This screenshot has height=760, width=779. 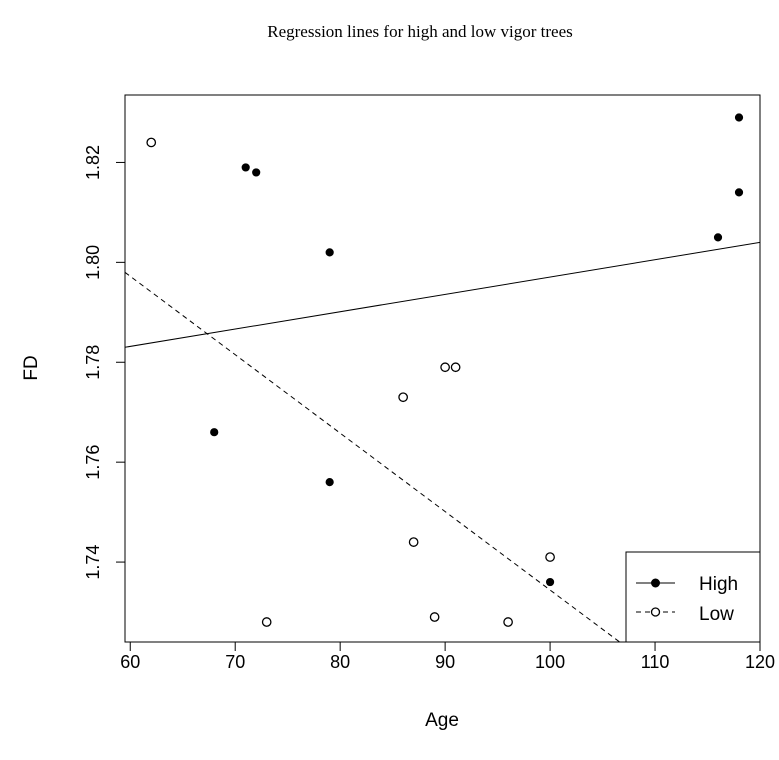 I want to click on x-axis-label: Age, so click(x=442, y=720).